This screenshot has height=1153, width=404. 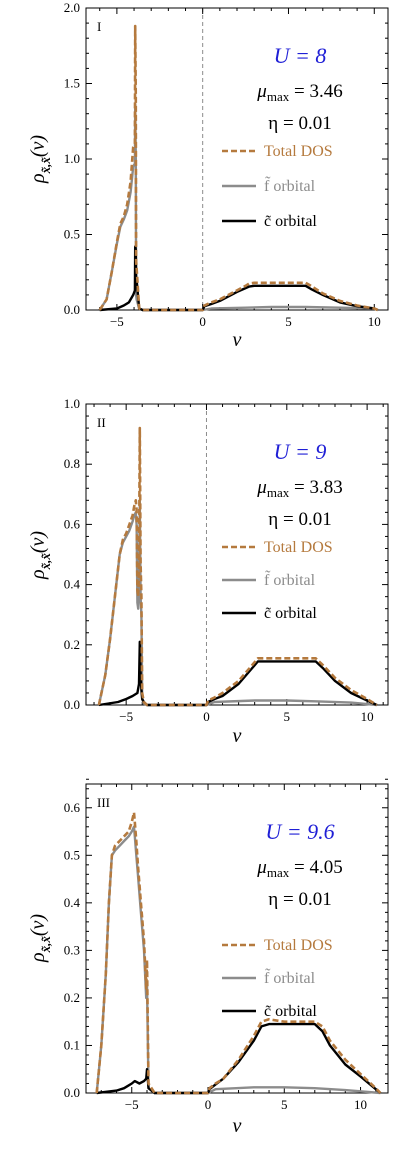 What do you see at coordinates (299, 868) in the screenshot?
I see `mu-annotation: μmax = 4.05` at bounding box center [299, 868].